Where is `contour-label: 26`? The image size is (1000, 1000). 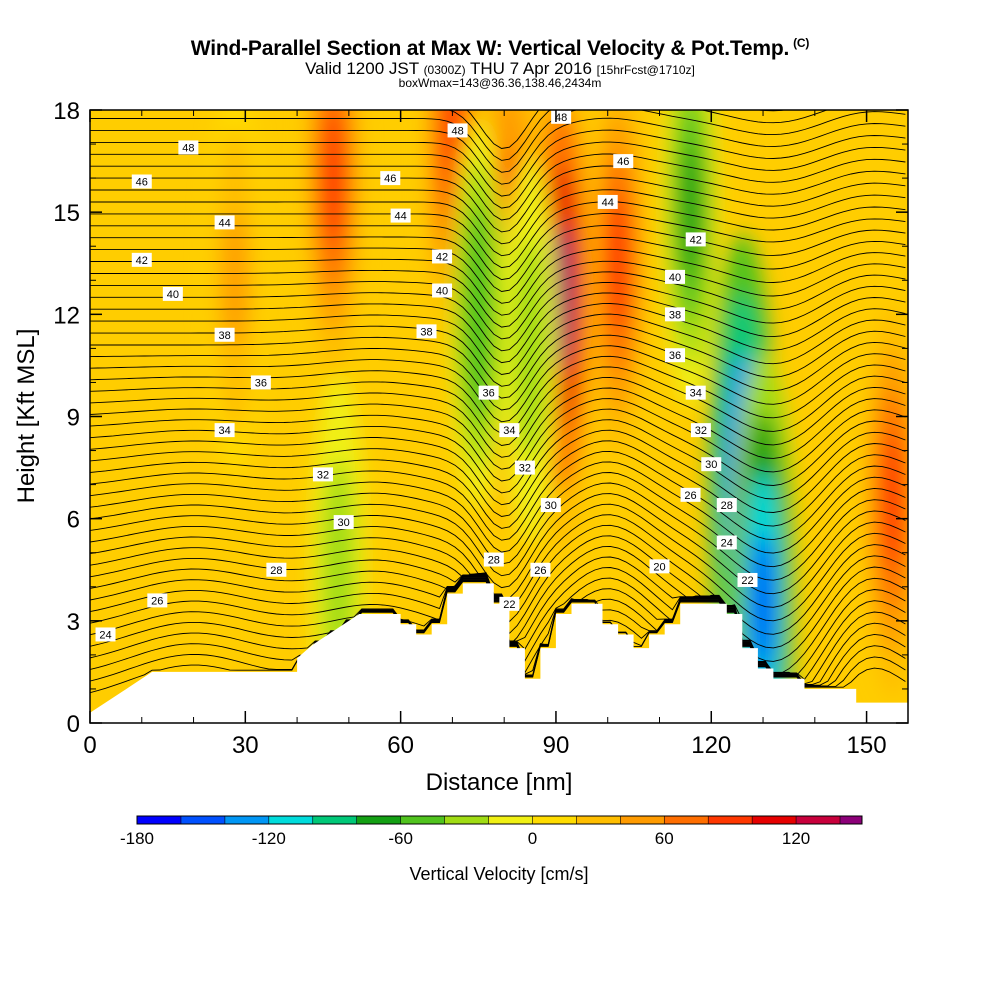
contour-label: 26 is located at coordinates (540, 571).